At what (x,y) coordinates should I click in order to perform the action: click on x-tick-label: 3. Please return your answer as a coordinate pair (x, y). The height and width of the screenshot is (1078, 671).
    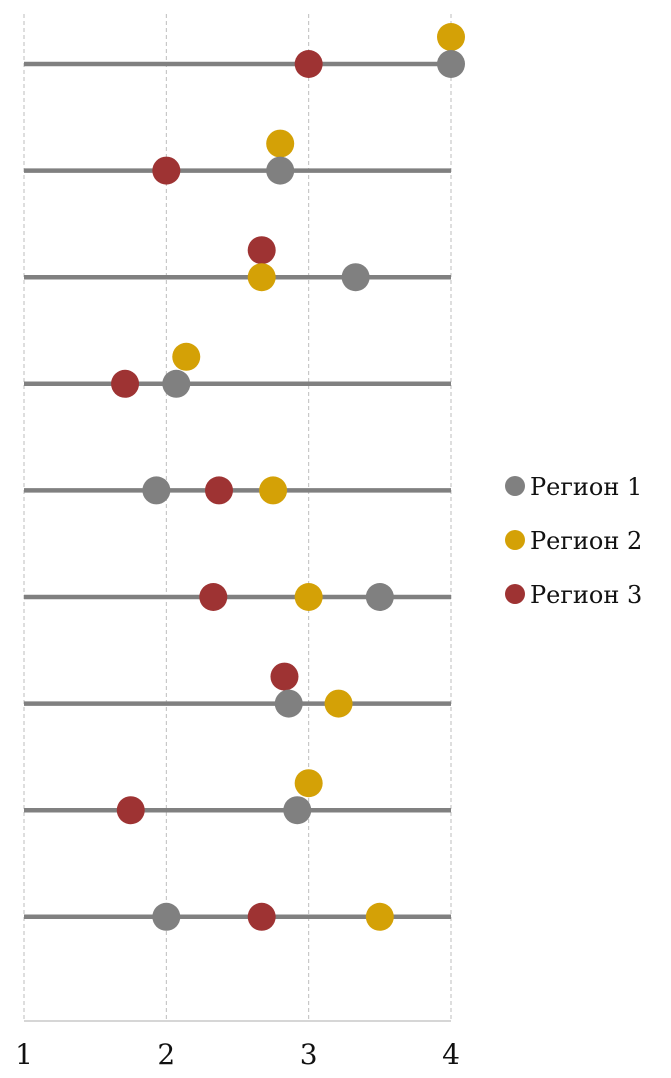
    Looking at the image, I should click on (309, 1054).